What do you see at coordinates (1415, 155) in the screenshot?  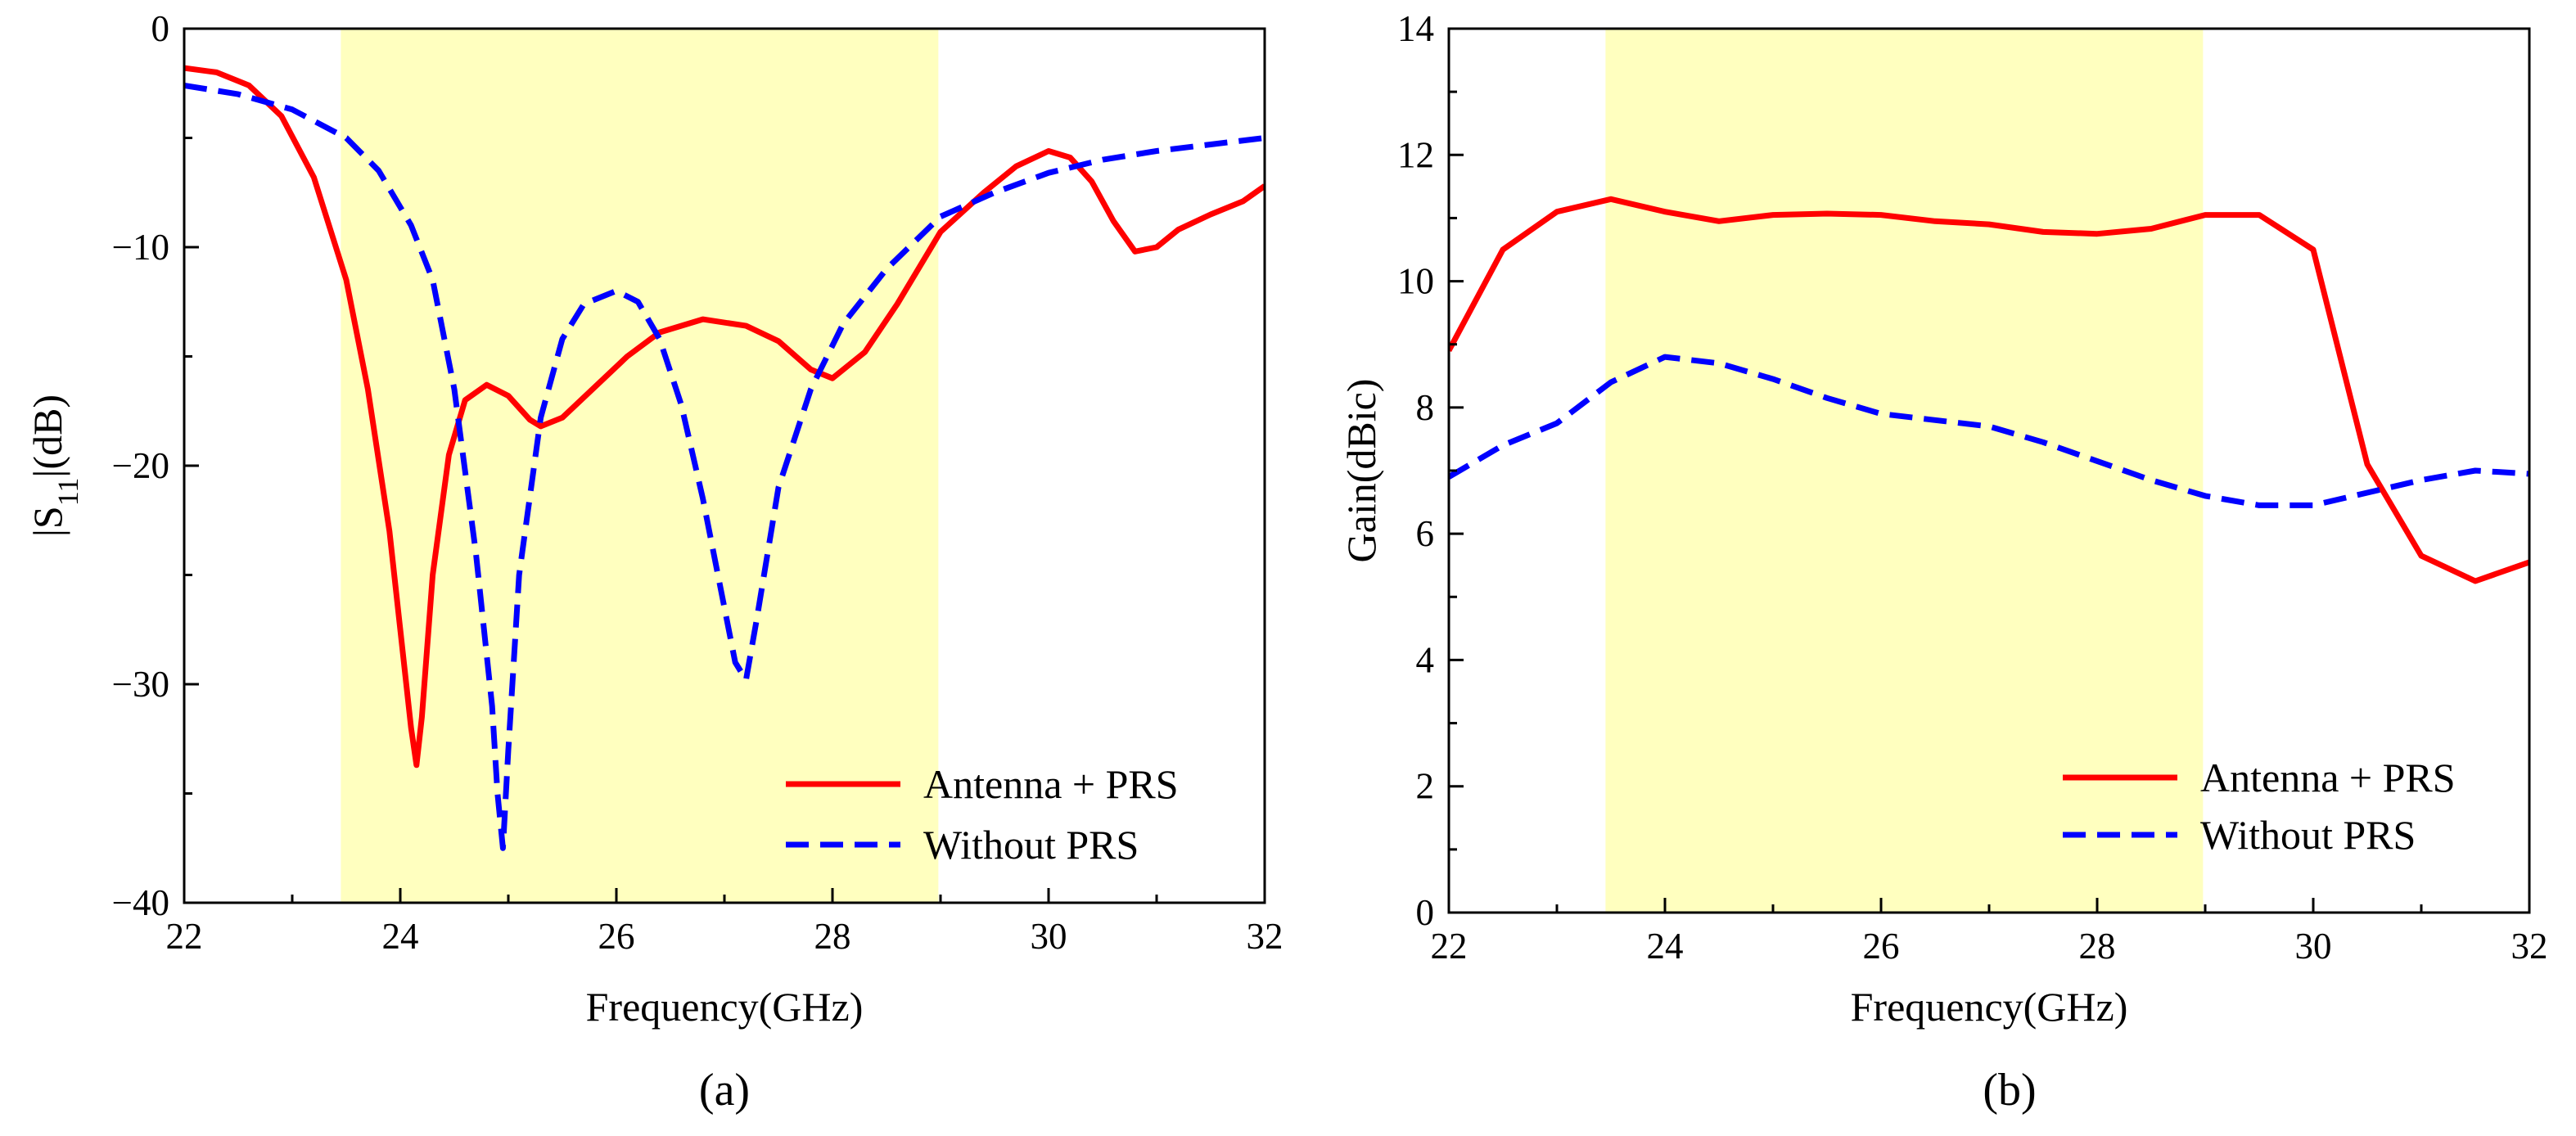 I see `y-tick-label: 12` at bounding box center [1415, 155].